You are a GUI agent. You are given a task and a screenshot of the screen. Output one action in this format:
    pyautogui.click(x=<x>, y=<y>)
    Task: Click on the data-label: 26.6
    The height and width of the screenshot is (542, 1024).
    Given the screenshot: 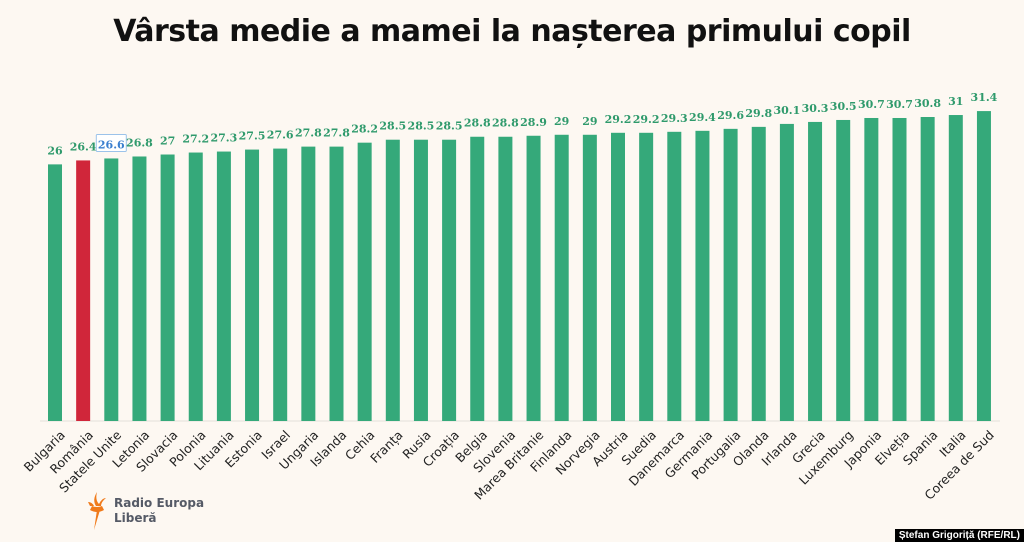 What is the action you would take?
    pyautogui.click(x=111, y=144)
    